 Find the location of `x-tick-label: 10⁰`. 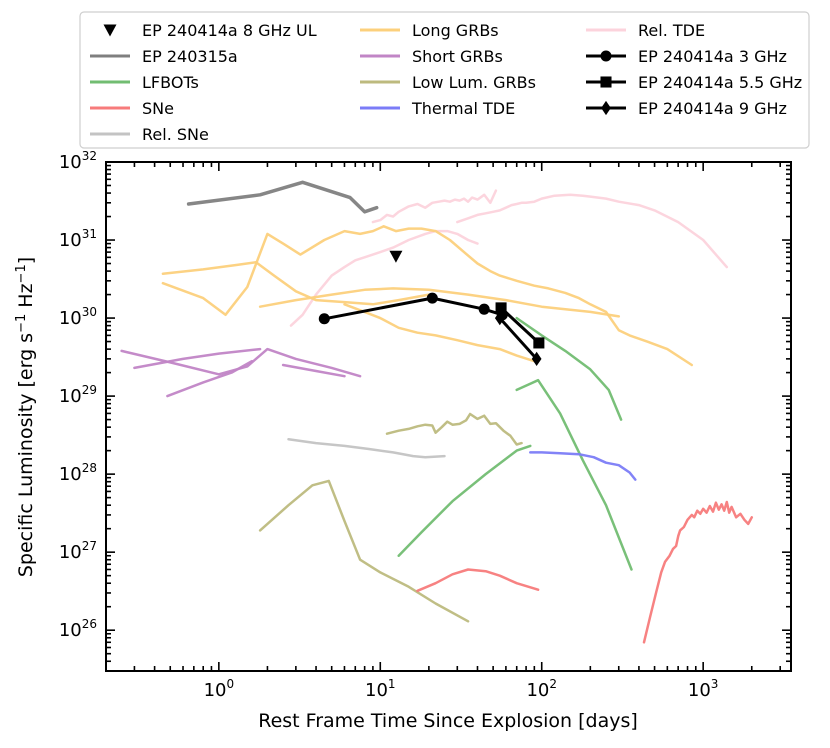

x-tick-label: 10⁰ is located at coordinates (219, 689).